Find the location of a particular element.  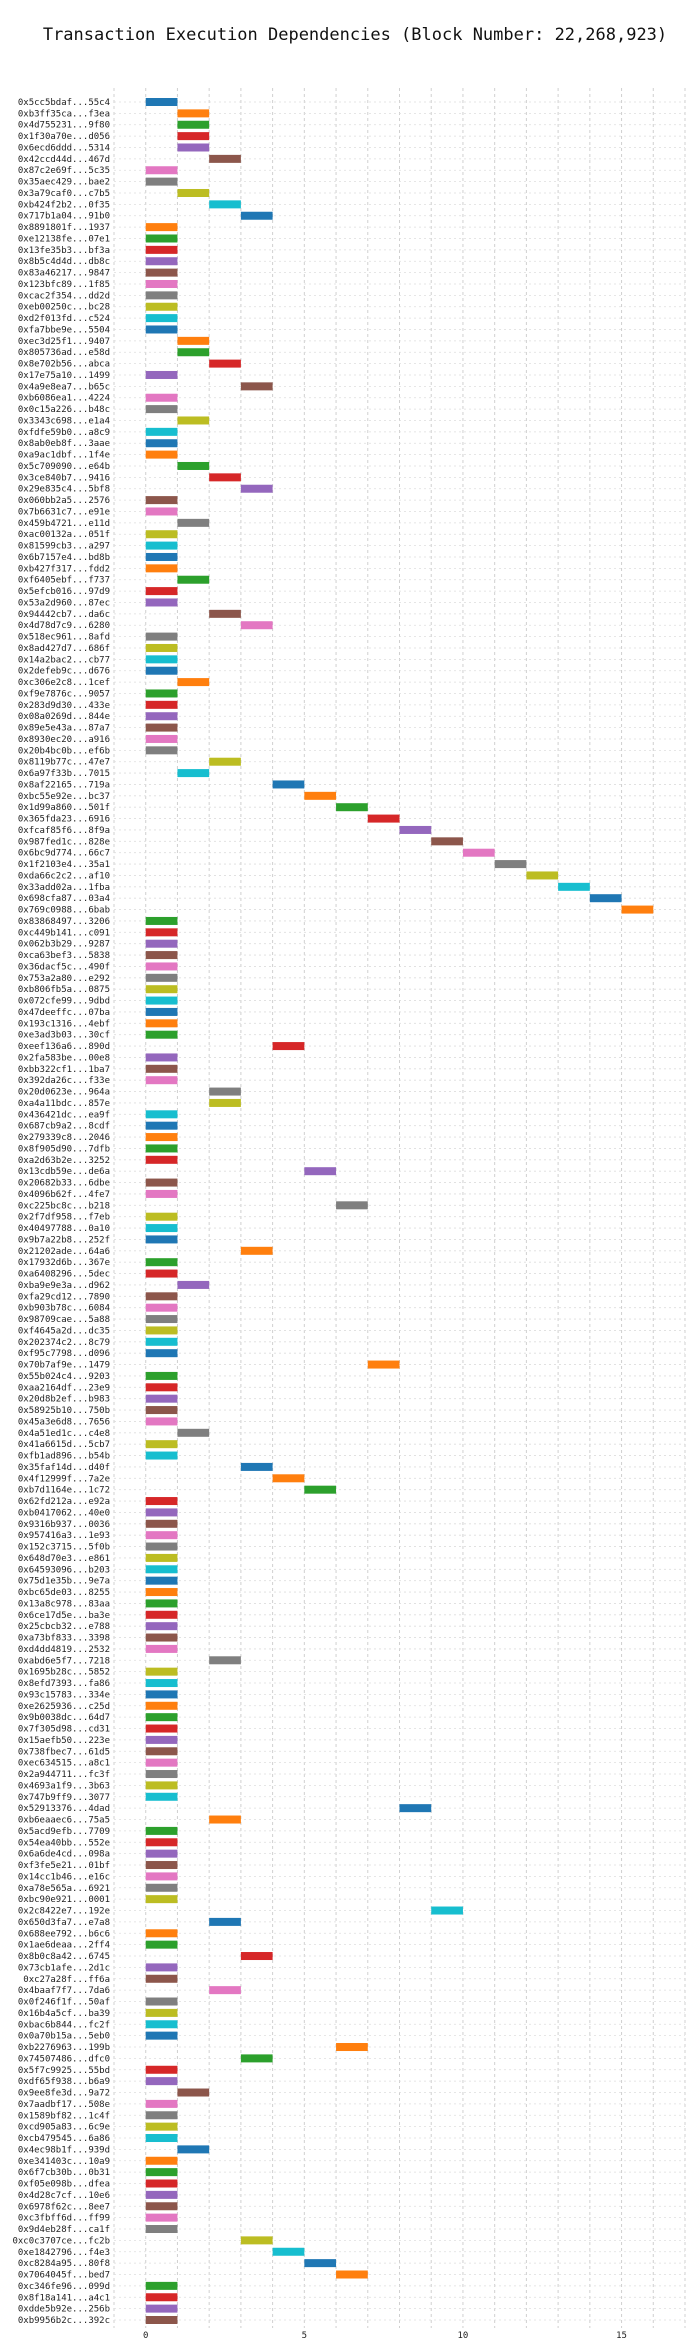

tx-hash-label: 0x33add02a...1fba is located at coordinates (64, 888).